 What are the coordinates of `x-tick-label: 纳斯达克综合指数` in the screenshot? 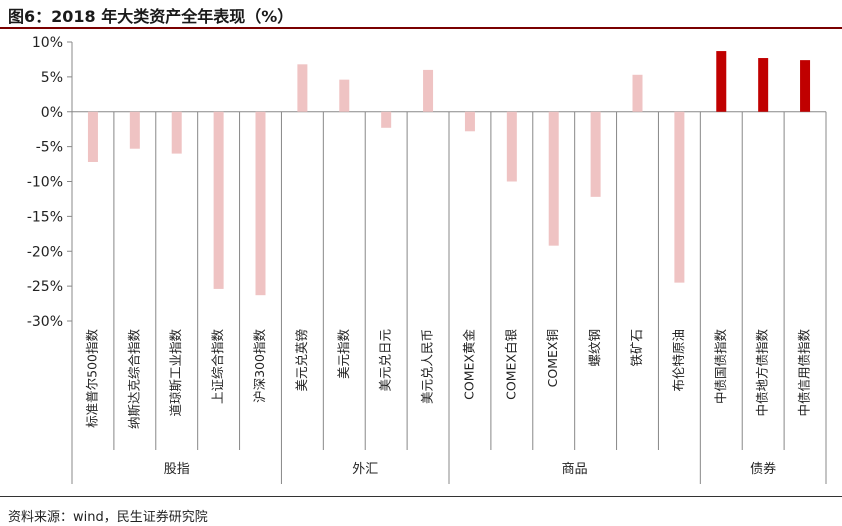 It's located at (133, 379).